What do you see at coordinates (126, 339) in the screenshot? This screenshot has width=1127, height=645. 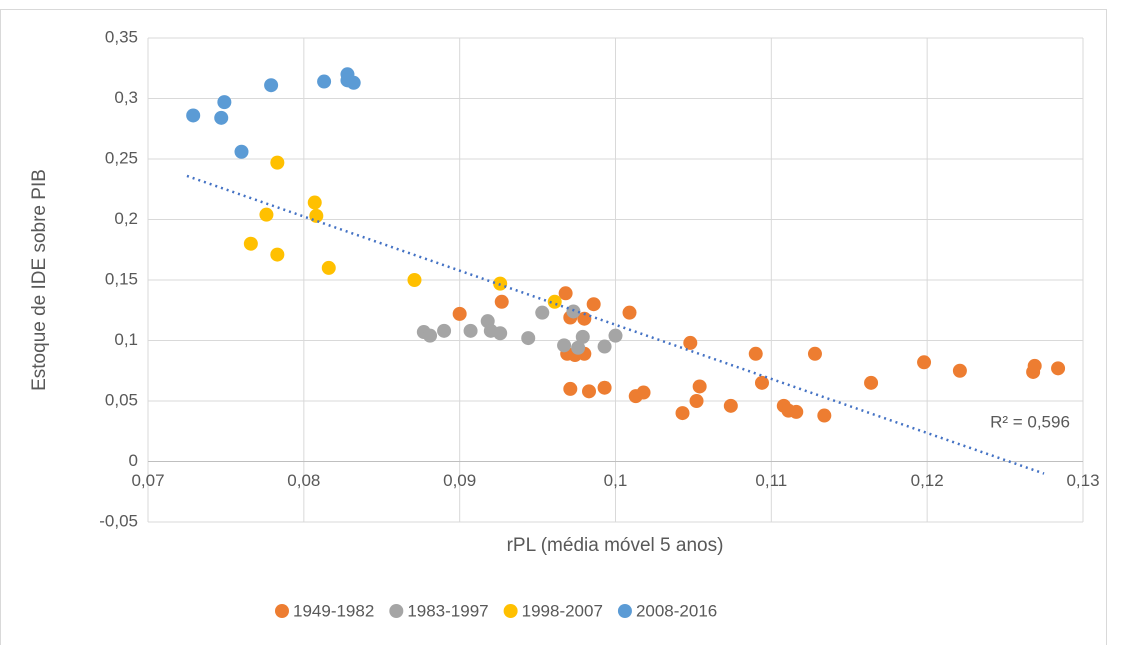 I see `y-tick-label: 0,1` at bounding box center [126, 339].